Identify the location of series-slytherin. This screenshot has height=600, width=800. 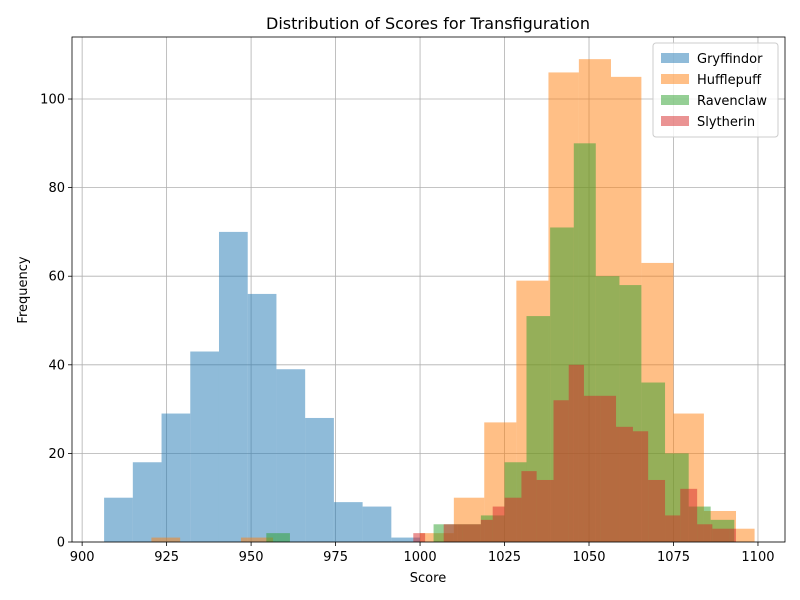
(575, 453).